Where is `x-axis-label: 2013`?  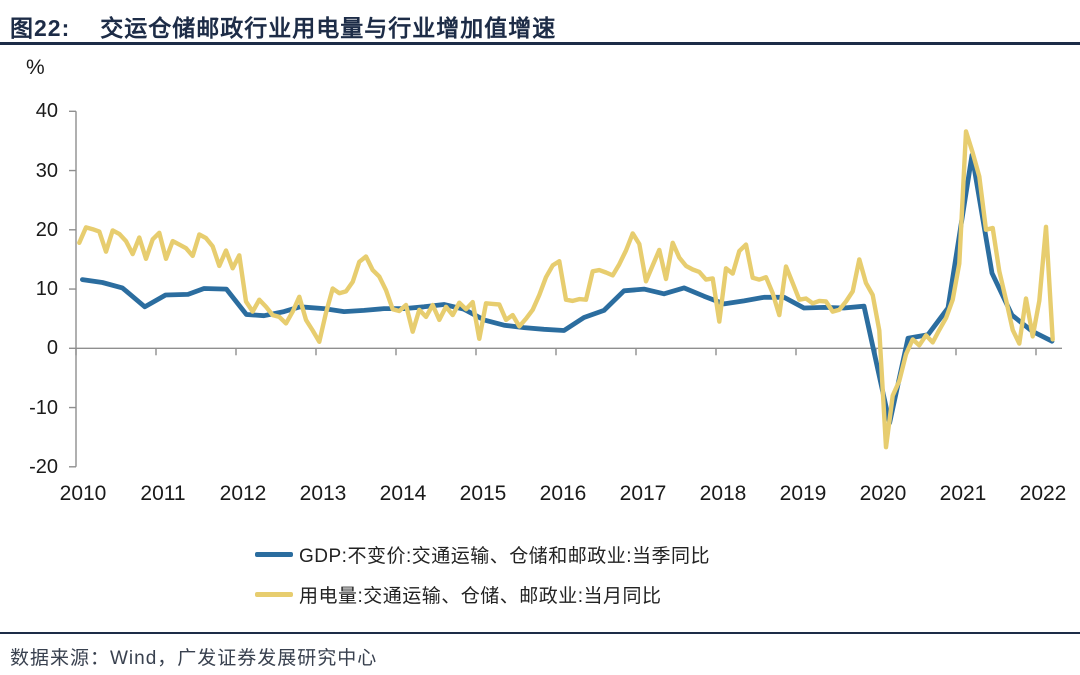 x-axis-label: 2013 is located at coordinates (323, 493).